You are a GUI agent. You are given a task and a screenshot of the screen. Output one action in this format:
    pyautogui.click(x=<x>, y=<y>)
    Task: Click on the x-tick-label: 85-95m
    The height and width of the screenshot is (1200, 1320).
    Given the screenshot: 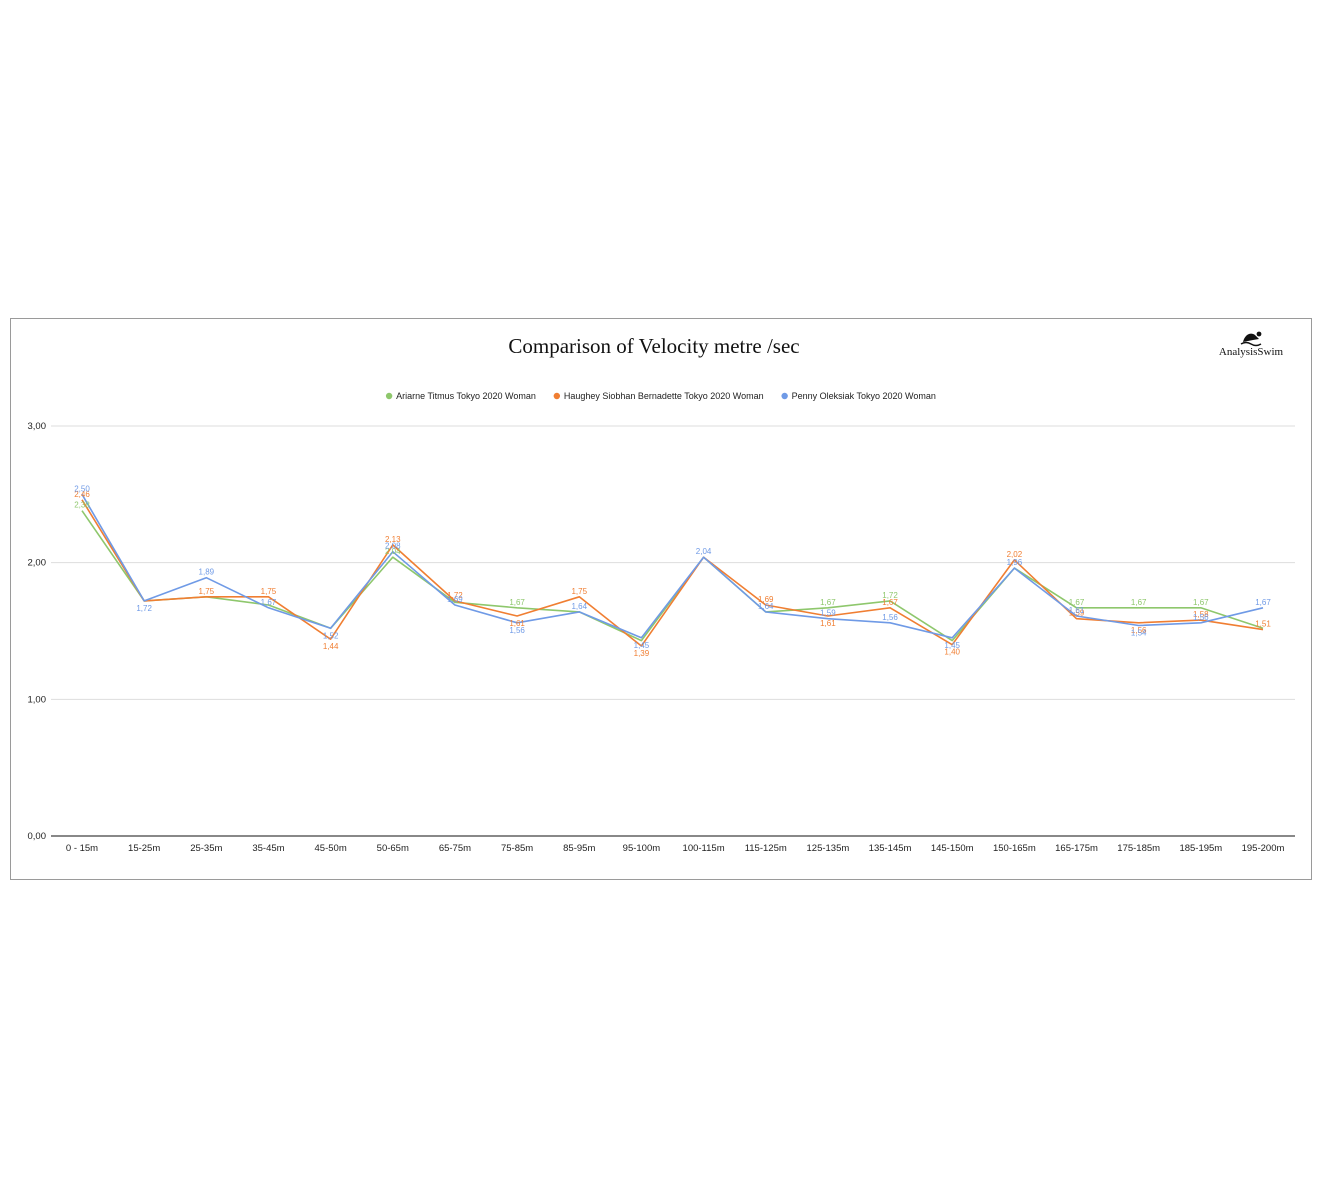 What is the action you would take?
    pyautogui.click(x=579, y=848)
    